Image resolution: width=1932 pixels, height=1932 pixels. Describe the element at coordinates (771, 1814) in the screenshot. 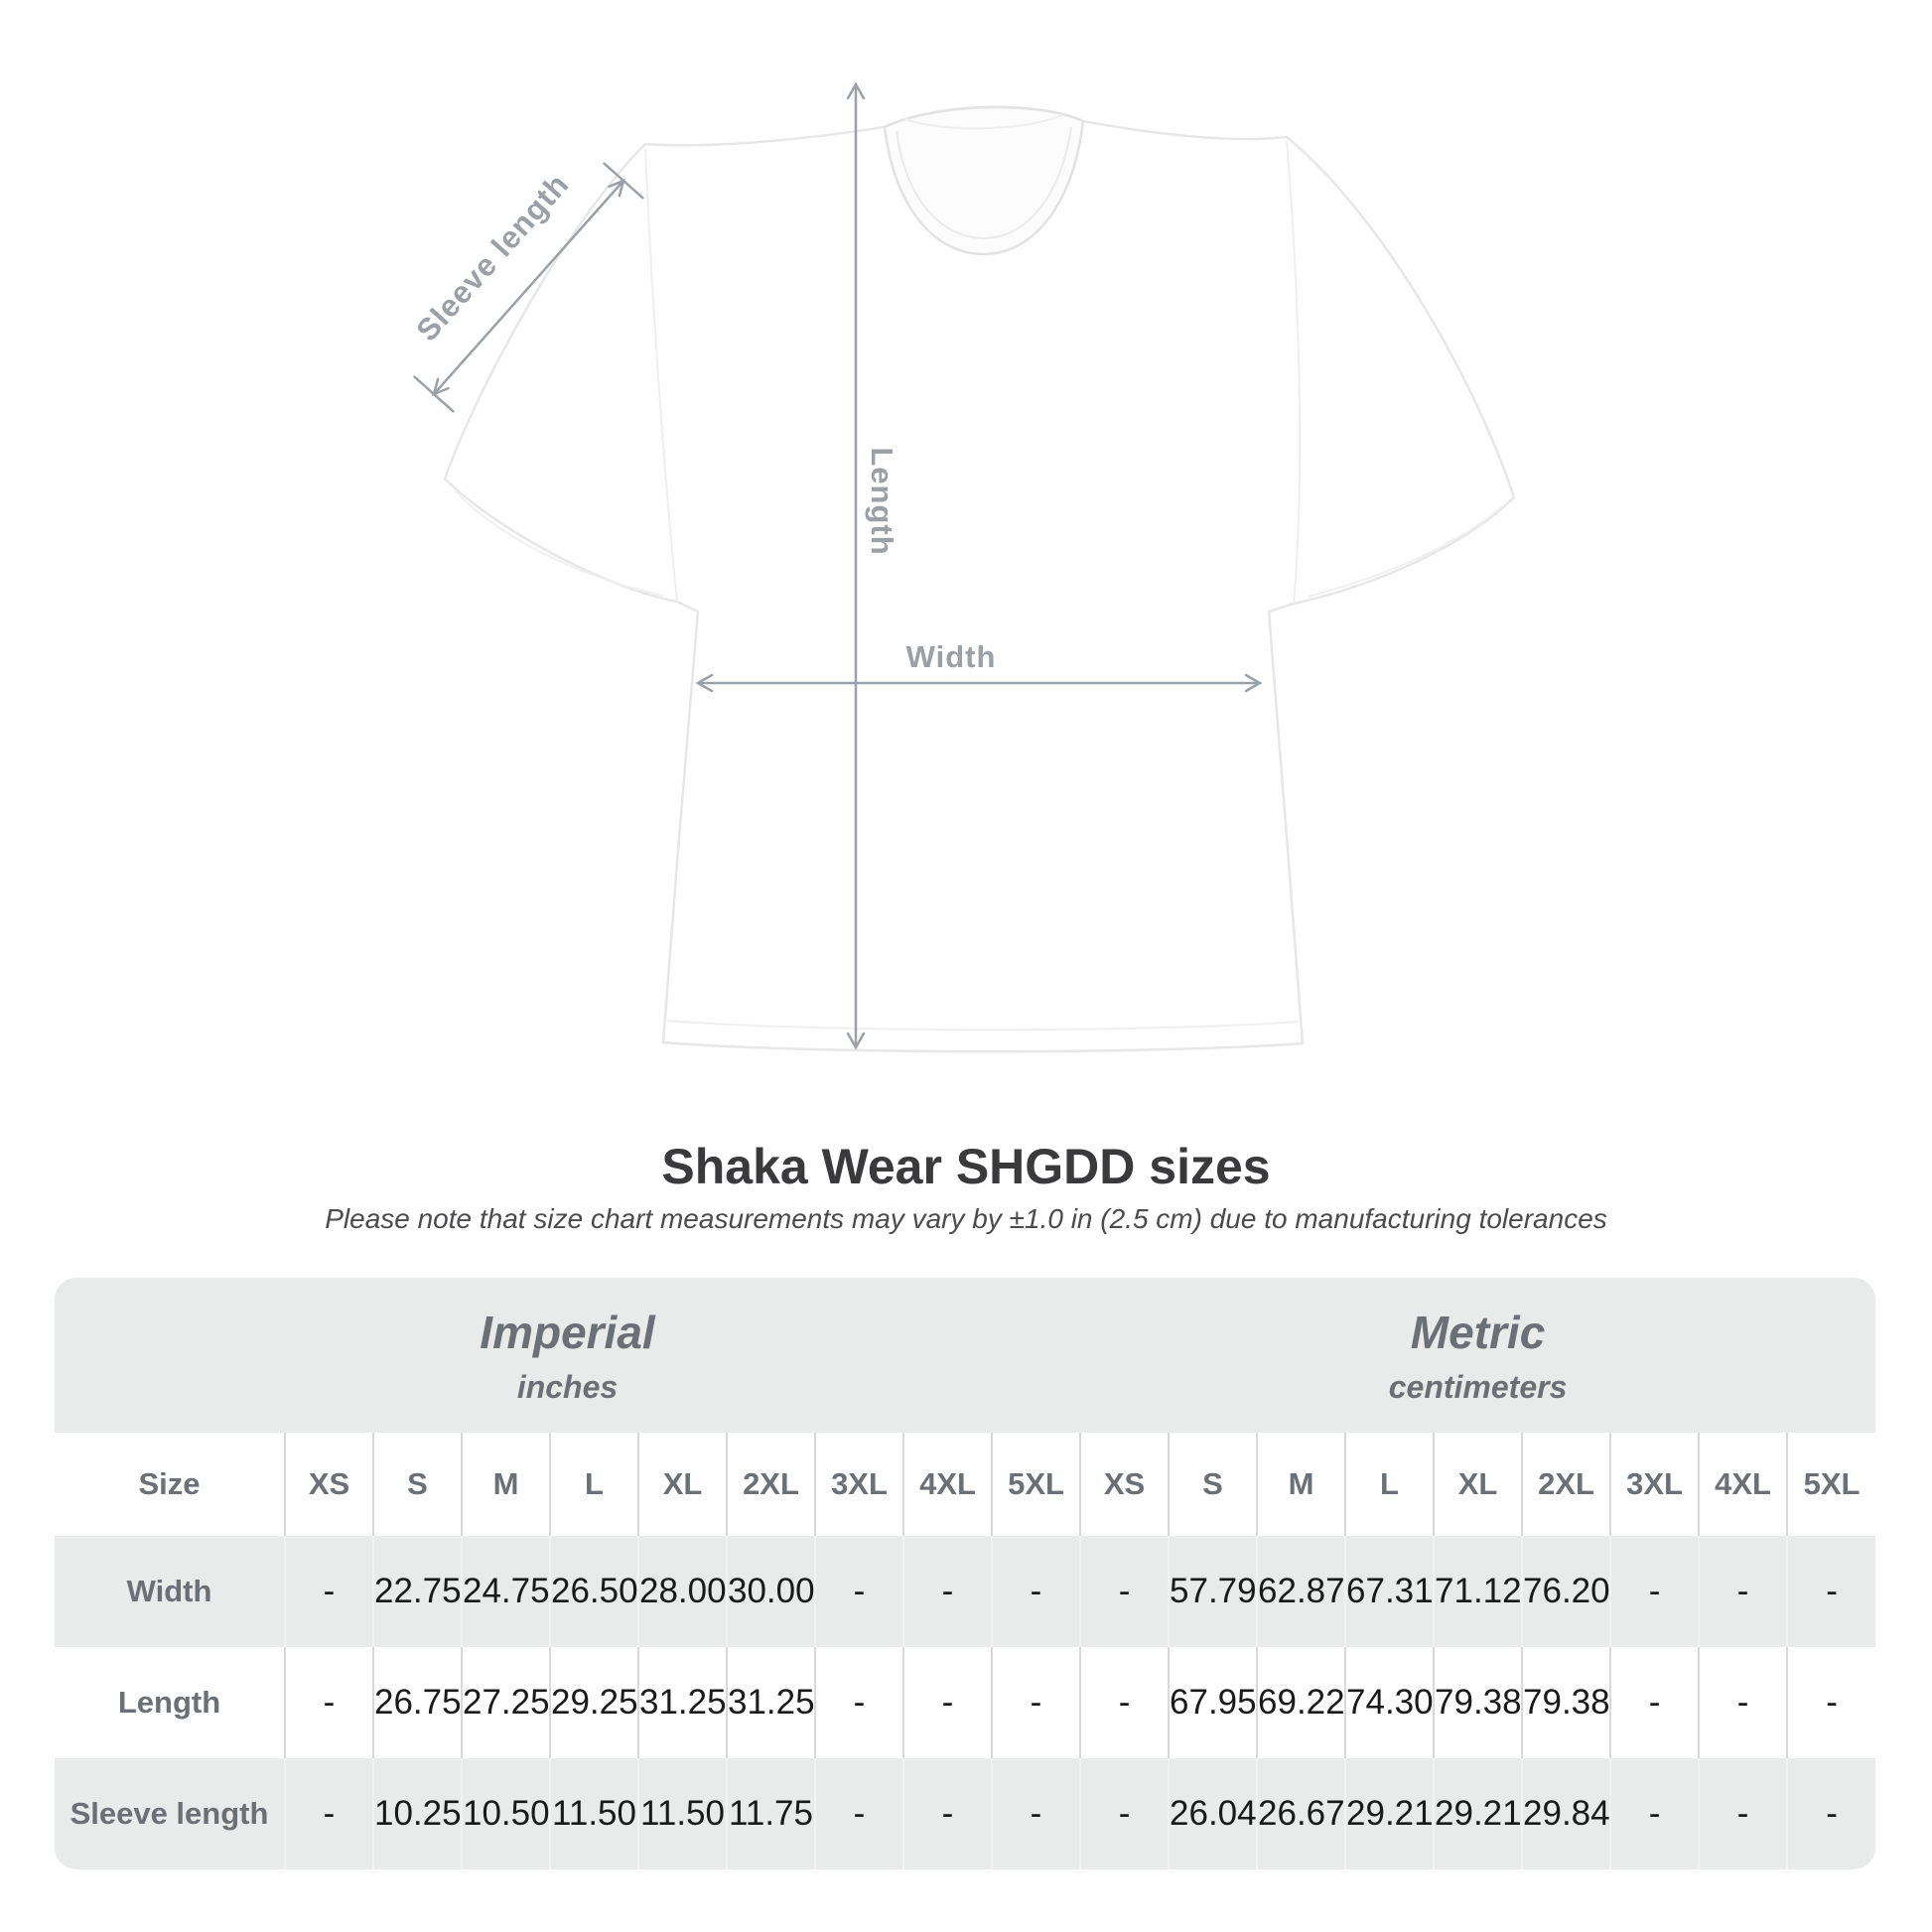

I see `sleeve-imperial-2xl: 11.75` at that location.